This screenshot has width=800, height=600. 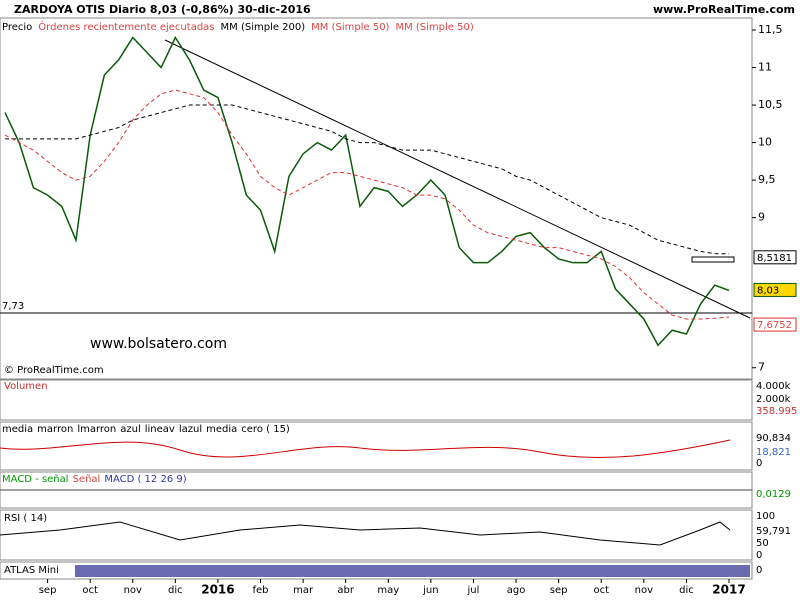 What do you see at coordinates (365, 533) in the screenshot?
I see `rsi-line` at bounding box center [365, 533].